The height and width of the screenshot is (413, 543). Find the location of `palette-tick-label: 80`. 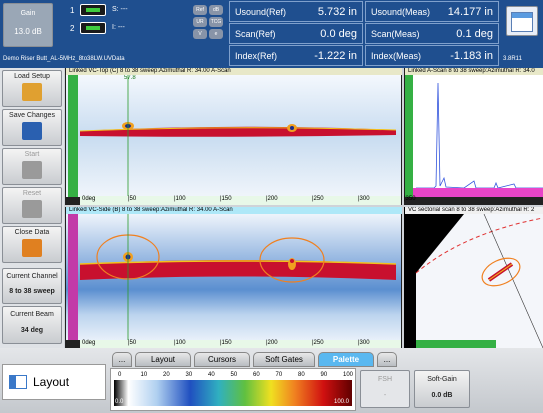

palette-tick-label: 80 is located at coordinates (301, 375).